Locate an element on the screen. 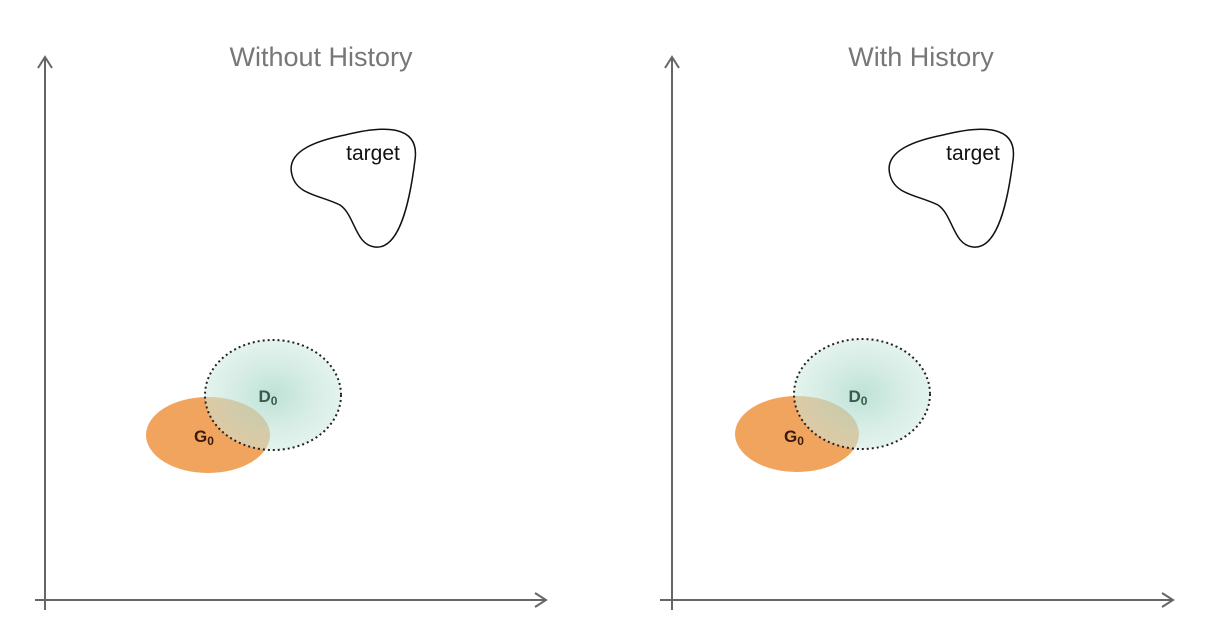 This screenshot has height=642, width=1206. panel-title: With History is located at coordinates (921, 57).